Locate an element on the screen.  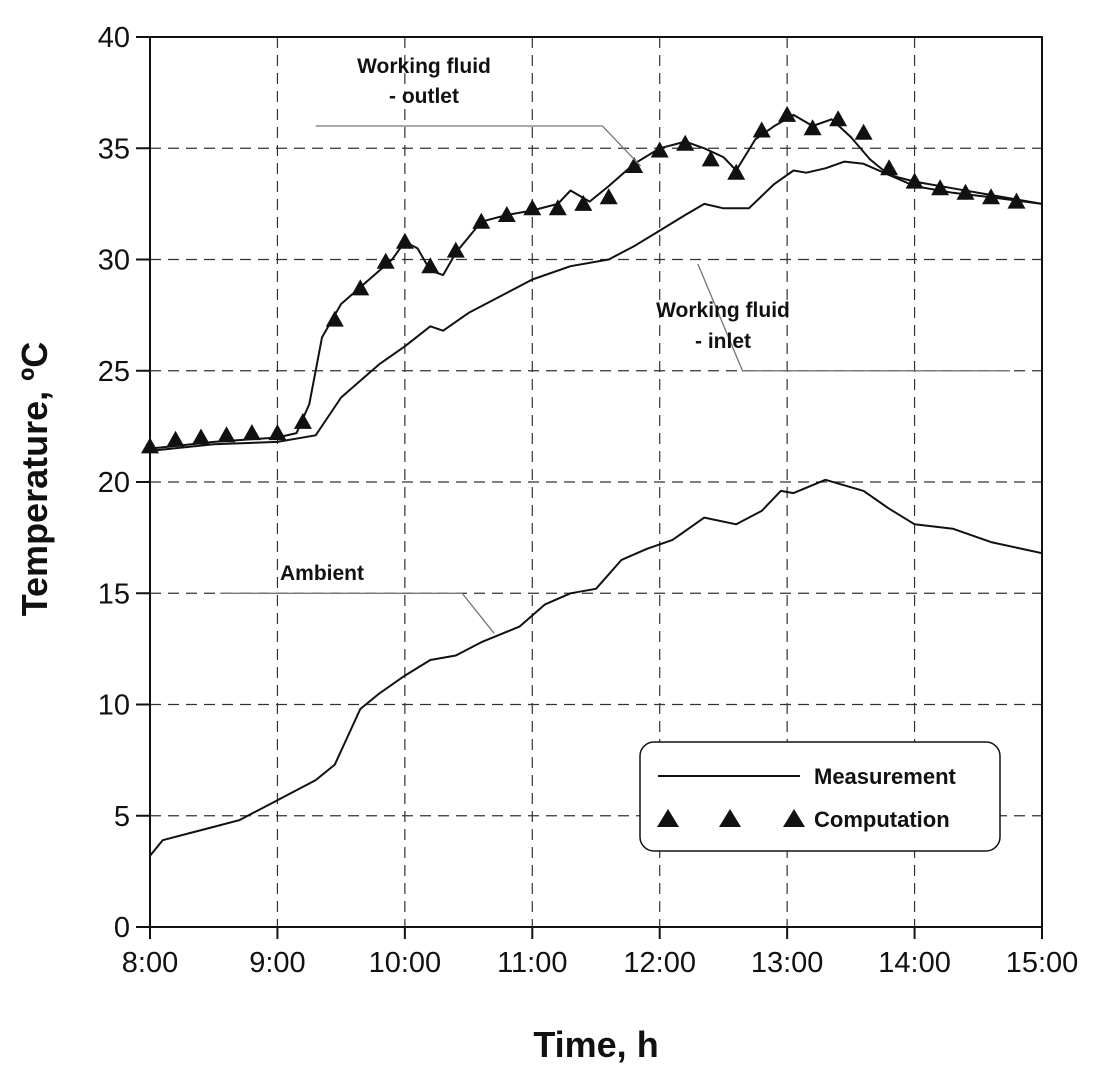
x-axis-title: Time, h is located at coordinates (595, 1044).